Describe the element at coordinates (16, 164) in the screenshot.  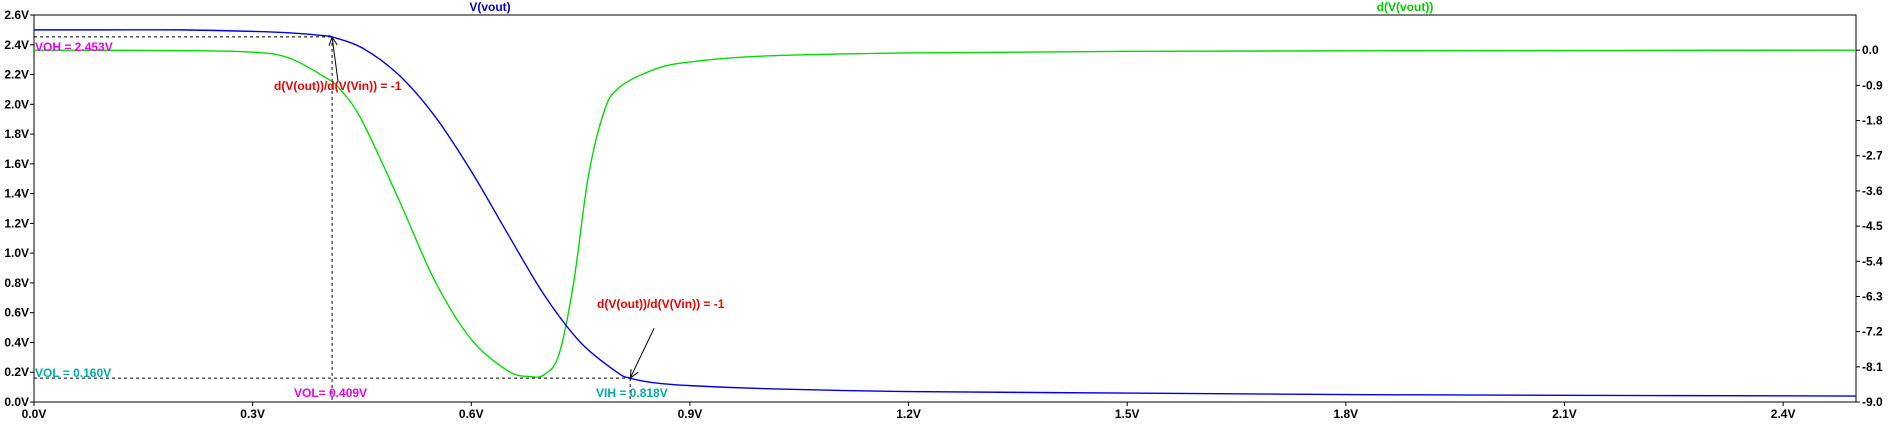
I see `y-left-tick-label: 1.6V` at that location.